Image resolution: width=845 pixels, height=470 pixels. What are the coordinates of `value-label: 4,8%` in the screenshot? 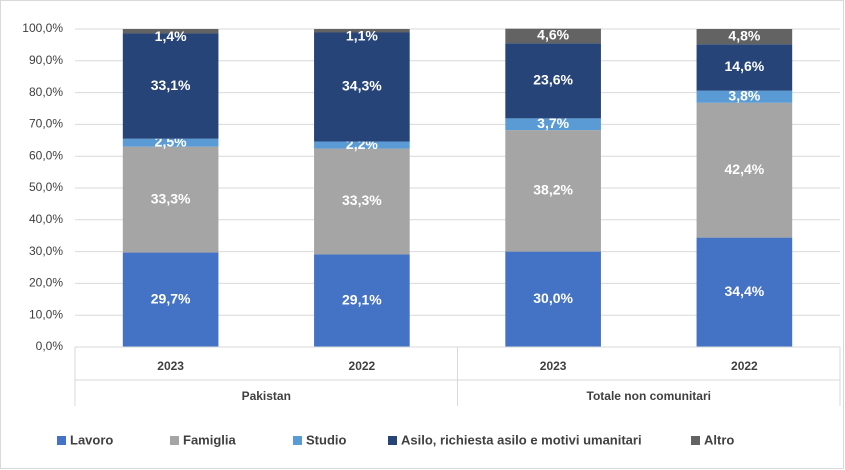 It's located at (744, 35).